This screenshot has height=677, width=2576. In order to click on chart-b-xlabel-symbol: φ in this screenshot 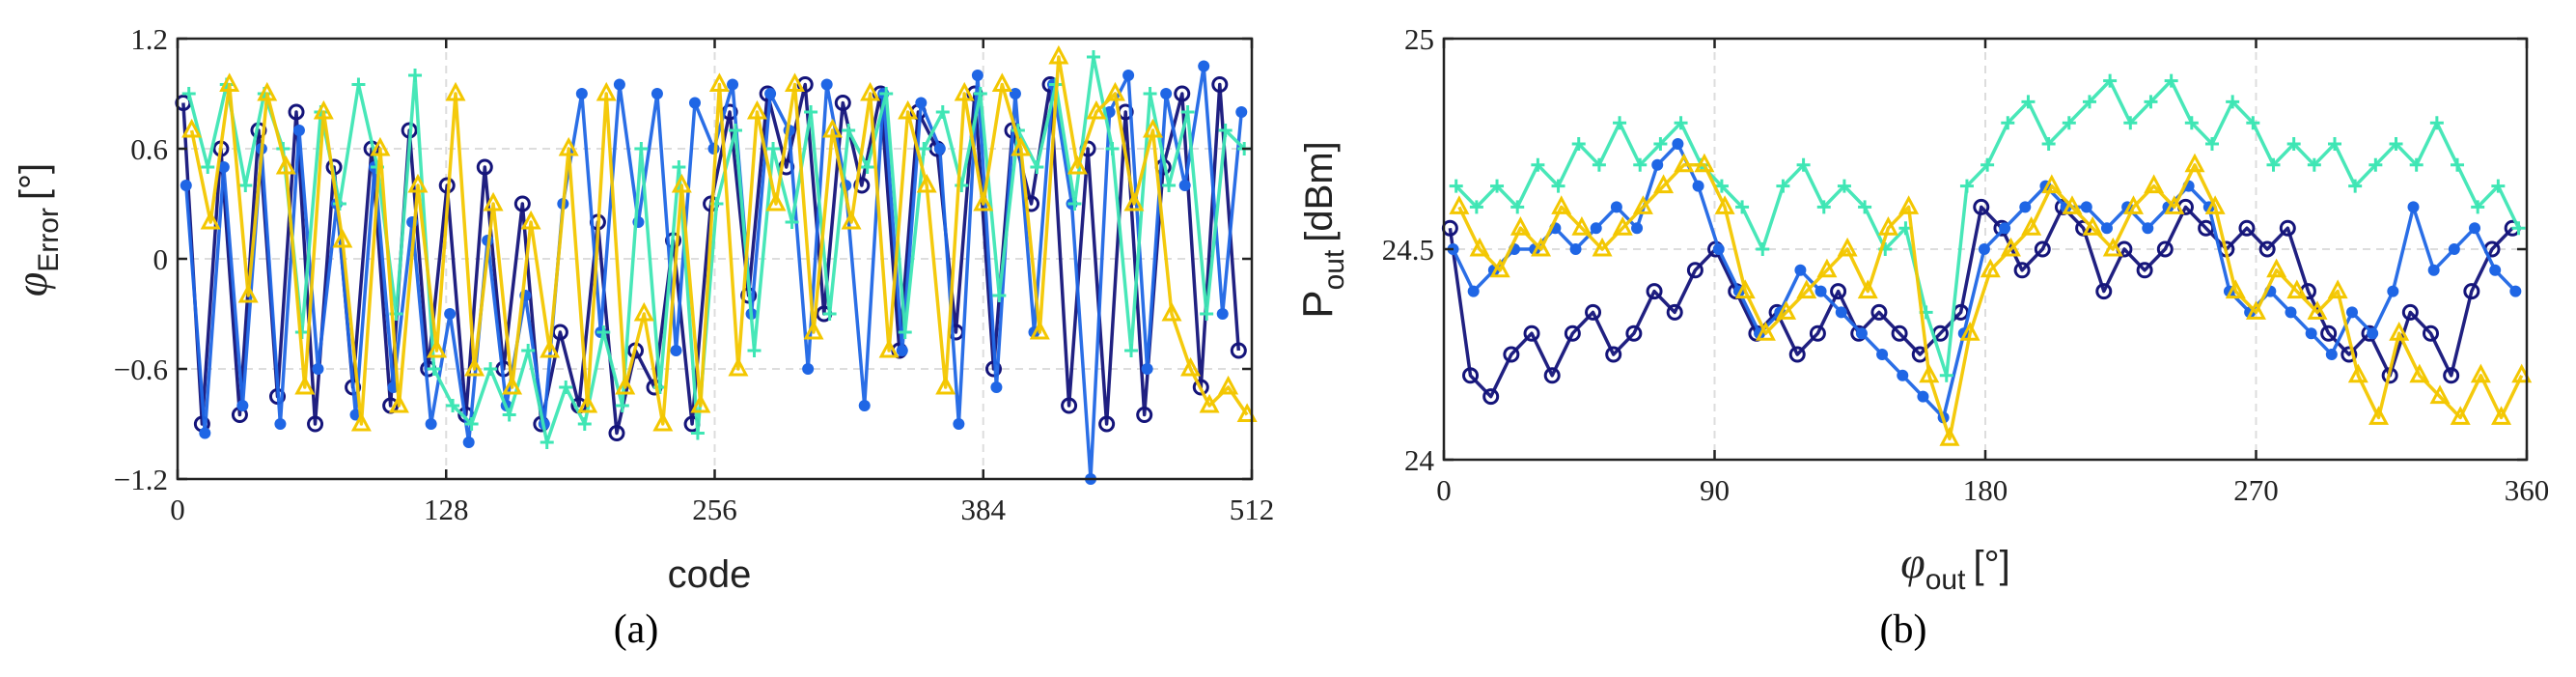, I will do `click(1912, 562)`.